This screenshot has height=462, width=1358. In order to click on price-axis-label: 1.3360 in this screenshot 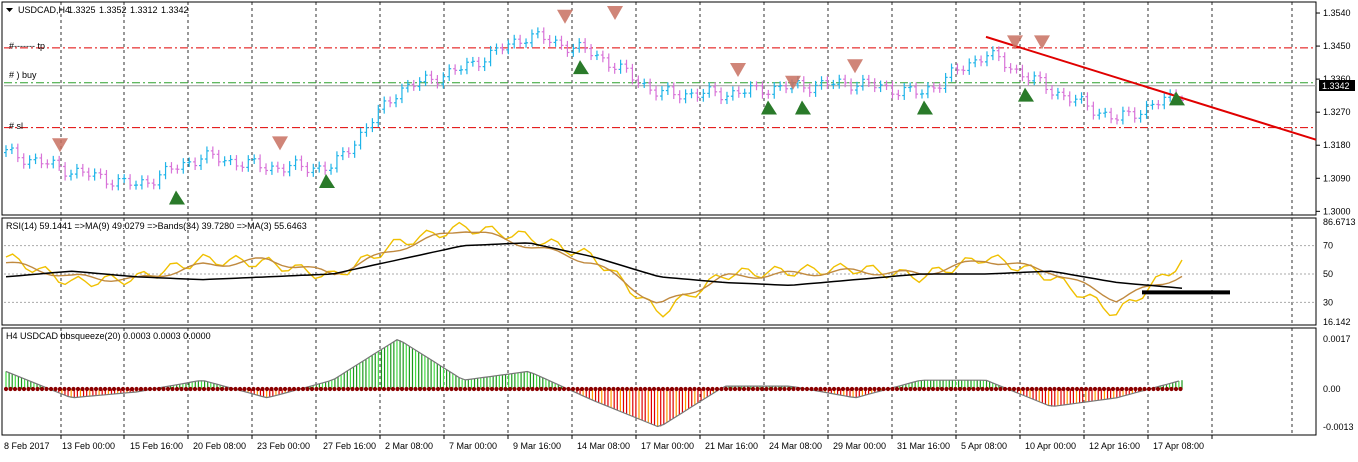, I will do `click(1337, 79)`.